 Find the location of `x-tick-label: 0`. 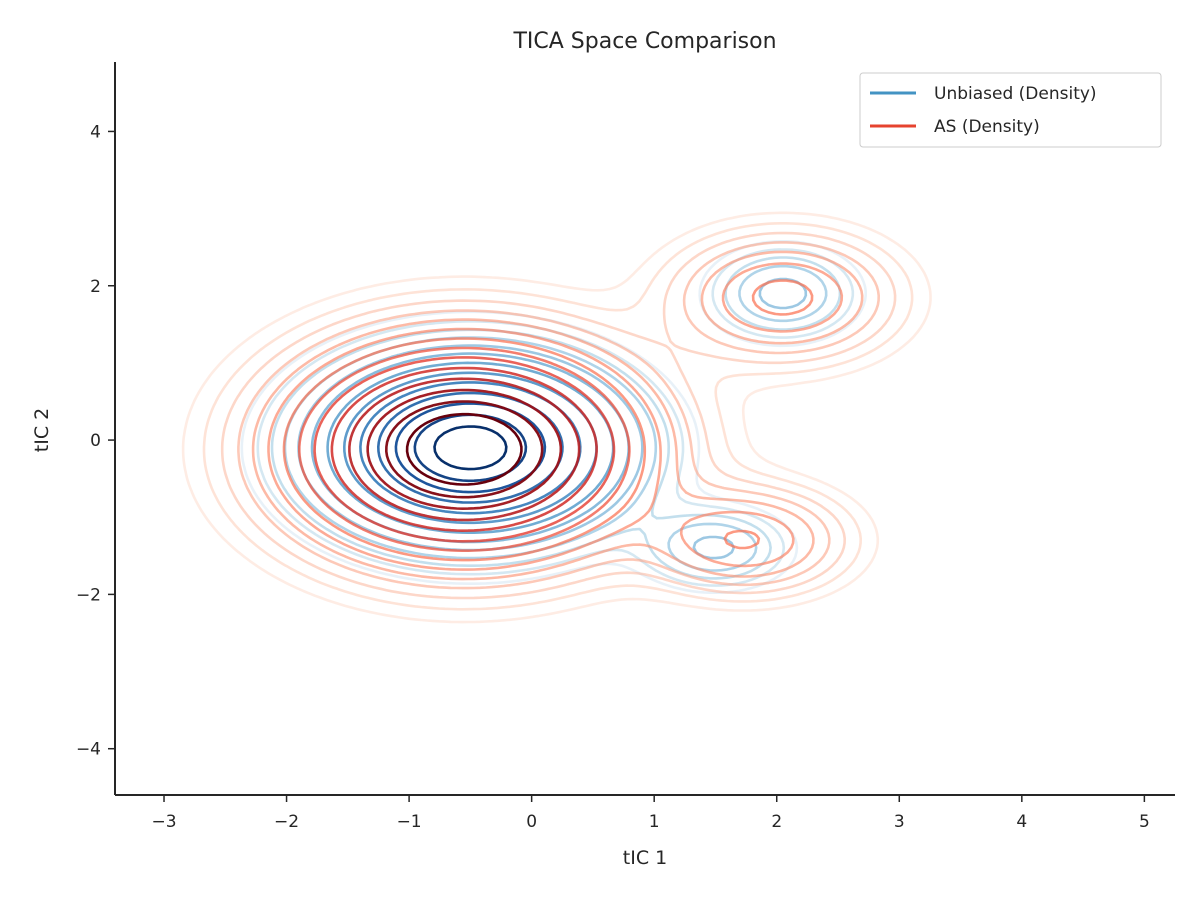

x-tick-label: 0 is located at coordinates (531, 822).